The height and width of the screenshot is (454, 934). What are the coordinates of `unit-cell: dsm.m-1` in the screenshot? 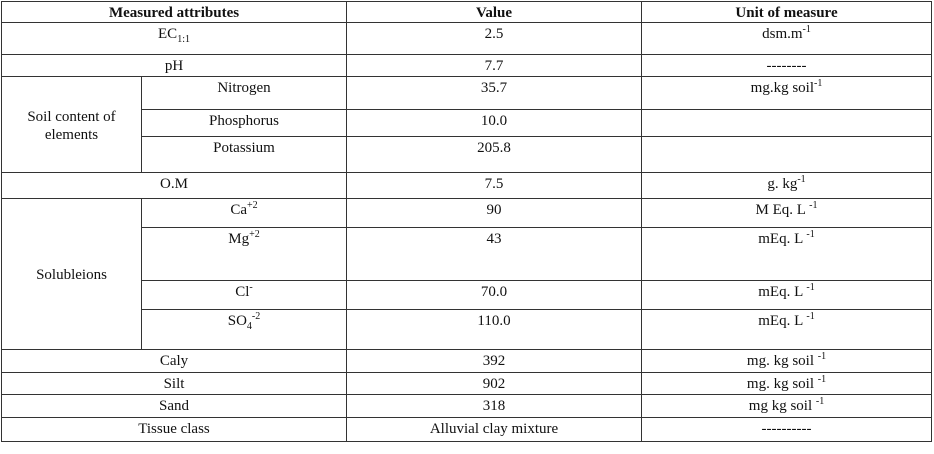 It's located at (786, 38).